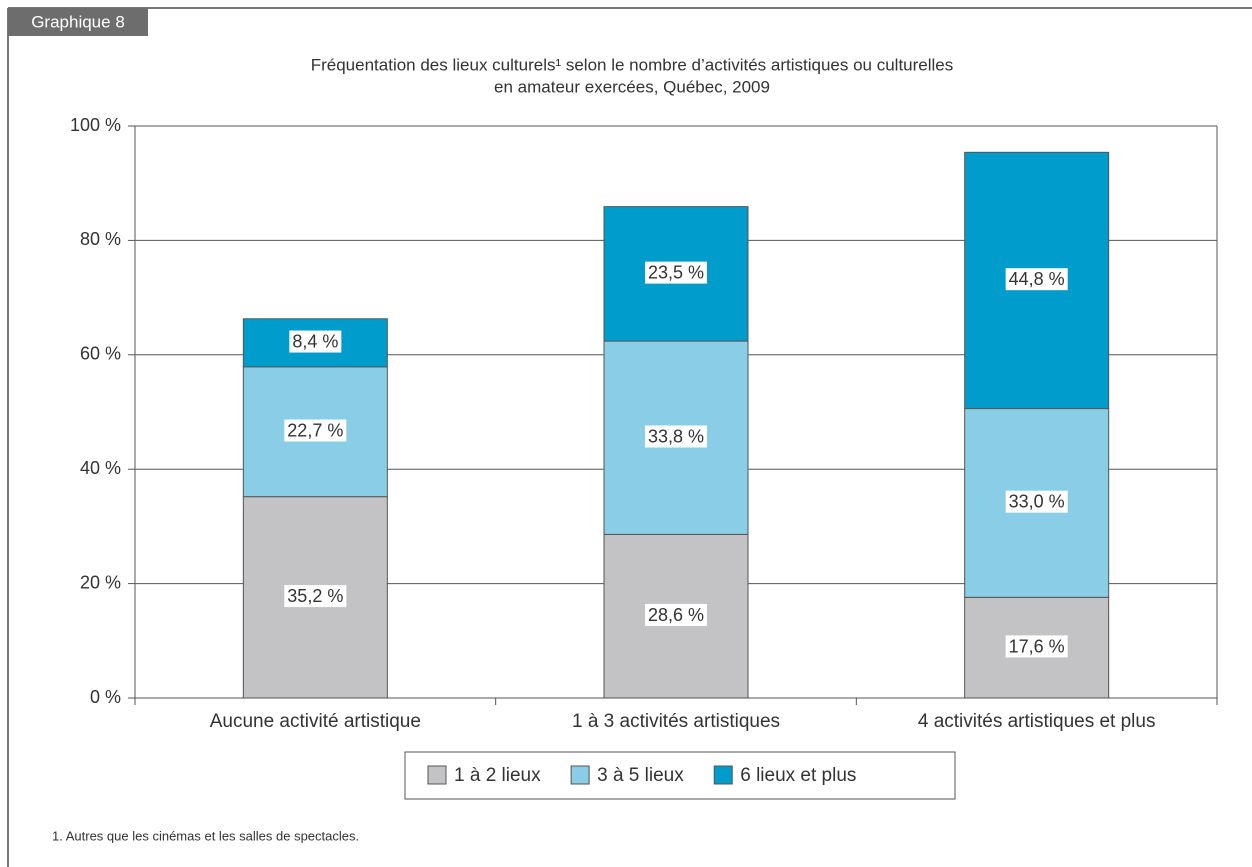  I want to click on value-label: 8,4 %, so click(315, 342).